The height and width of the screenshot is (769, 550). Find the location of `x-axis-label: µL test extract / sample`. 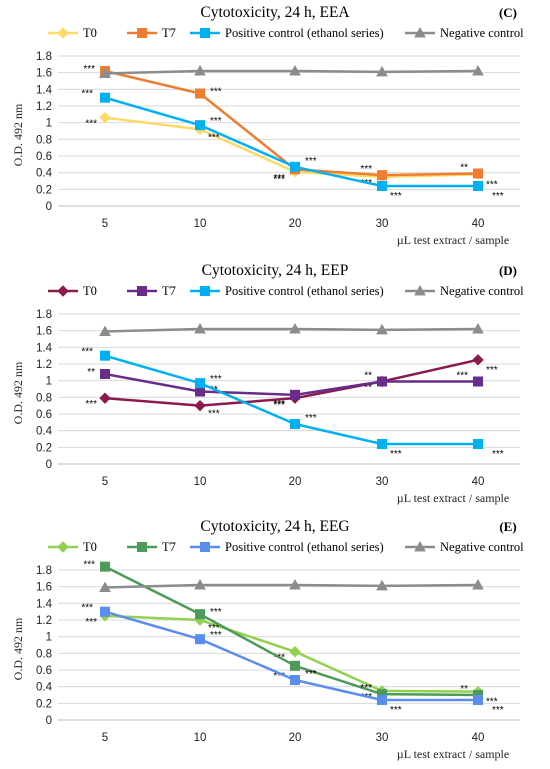

x-axis-label: µL test extract / sample is located at coordinates (453, 498).